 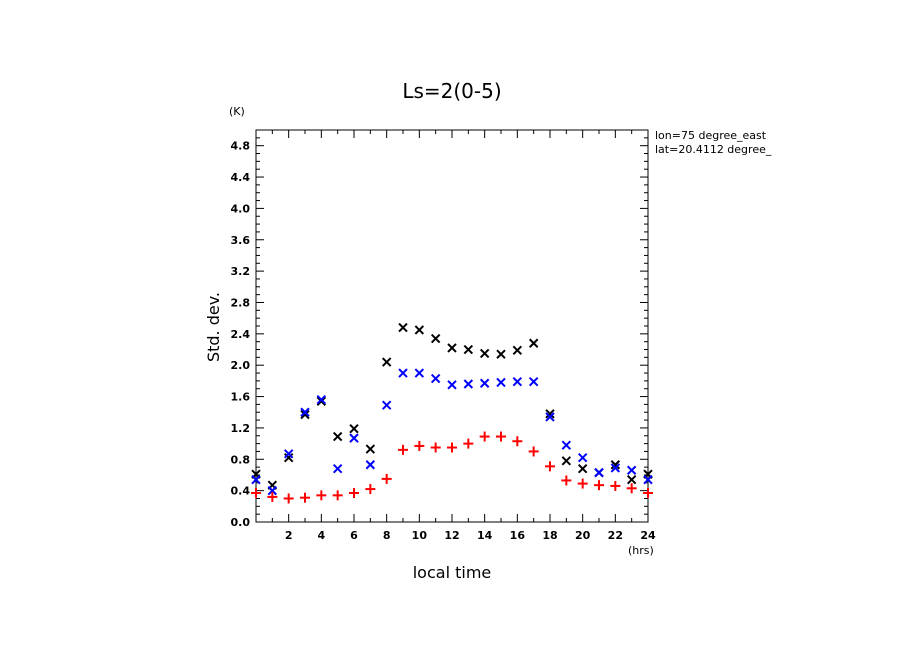 What do you see at coordinates (241, 491) in the screenshot?
I see `y-tick-label: 0.4` at bounding box center [241, 491].